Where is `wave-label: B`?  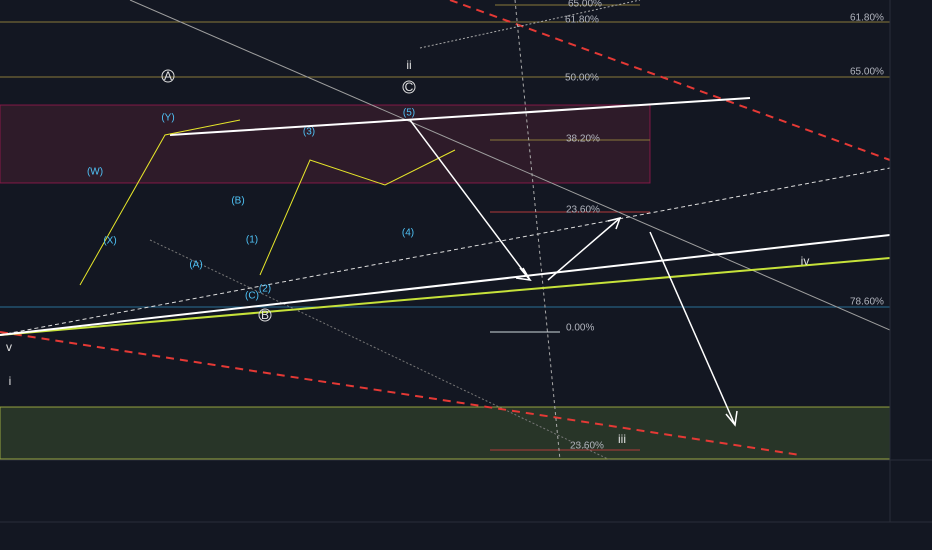
wave-label: B is located at coordinates (265, 315).